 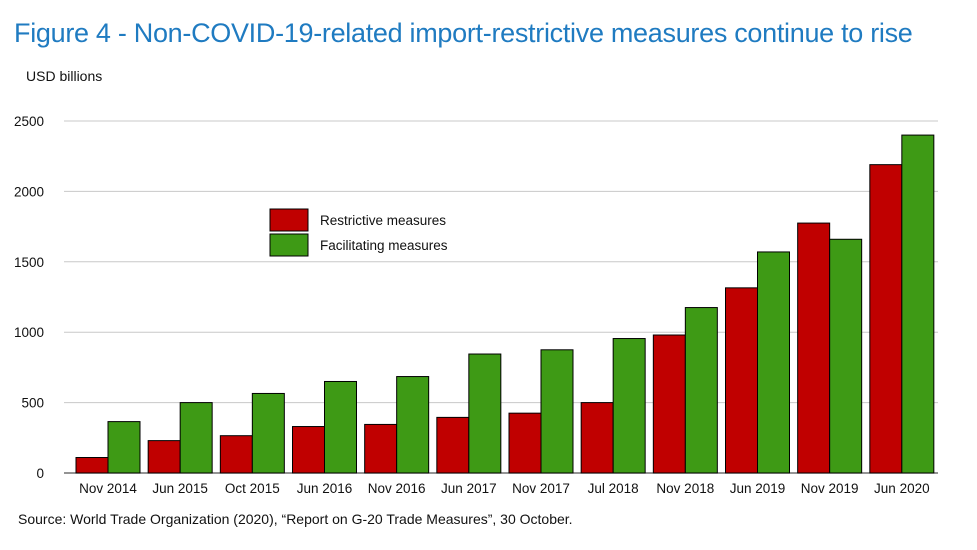 What do you see at coordinates (289, 220) in the screenshot?
I see `legend-swatch-restrictive` at bounding box center [289, 220].